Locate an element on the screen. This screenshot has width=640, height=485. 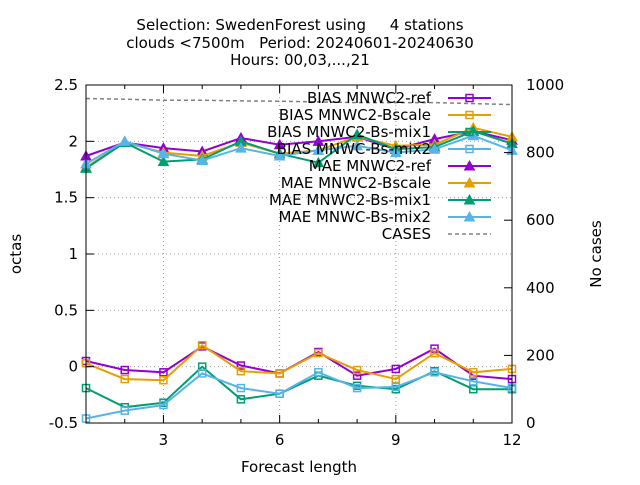
legend-label: BIAS MNWC2-Bscale is located at coordinates (355, 115).